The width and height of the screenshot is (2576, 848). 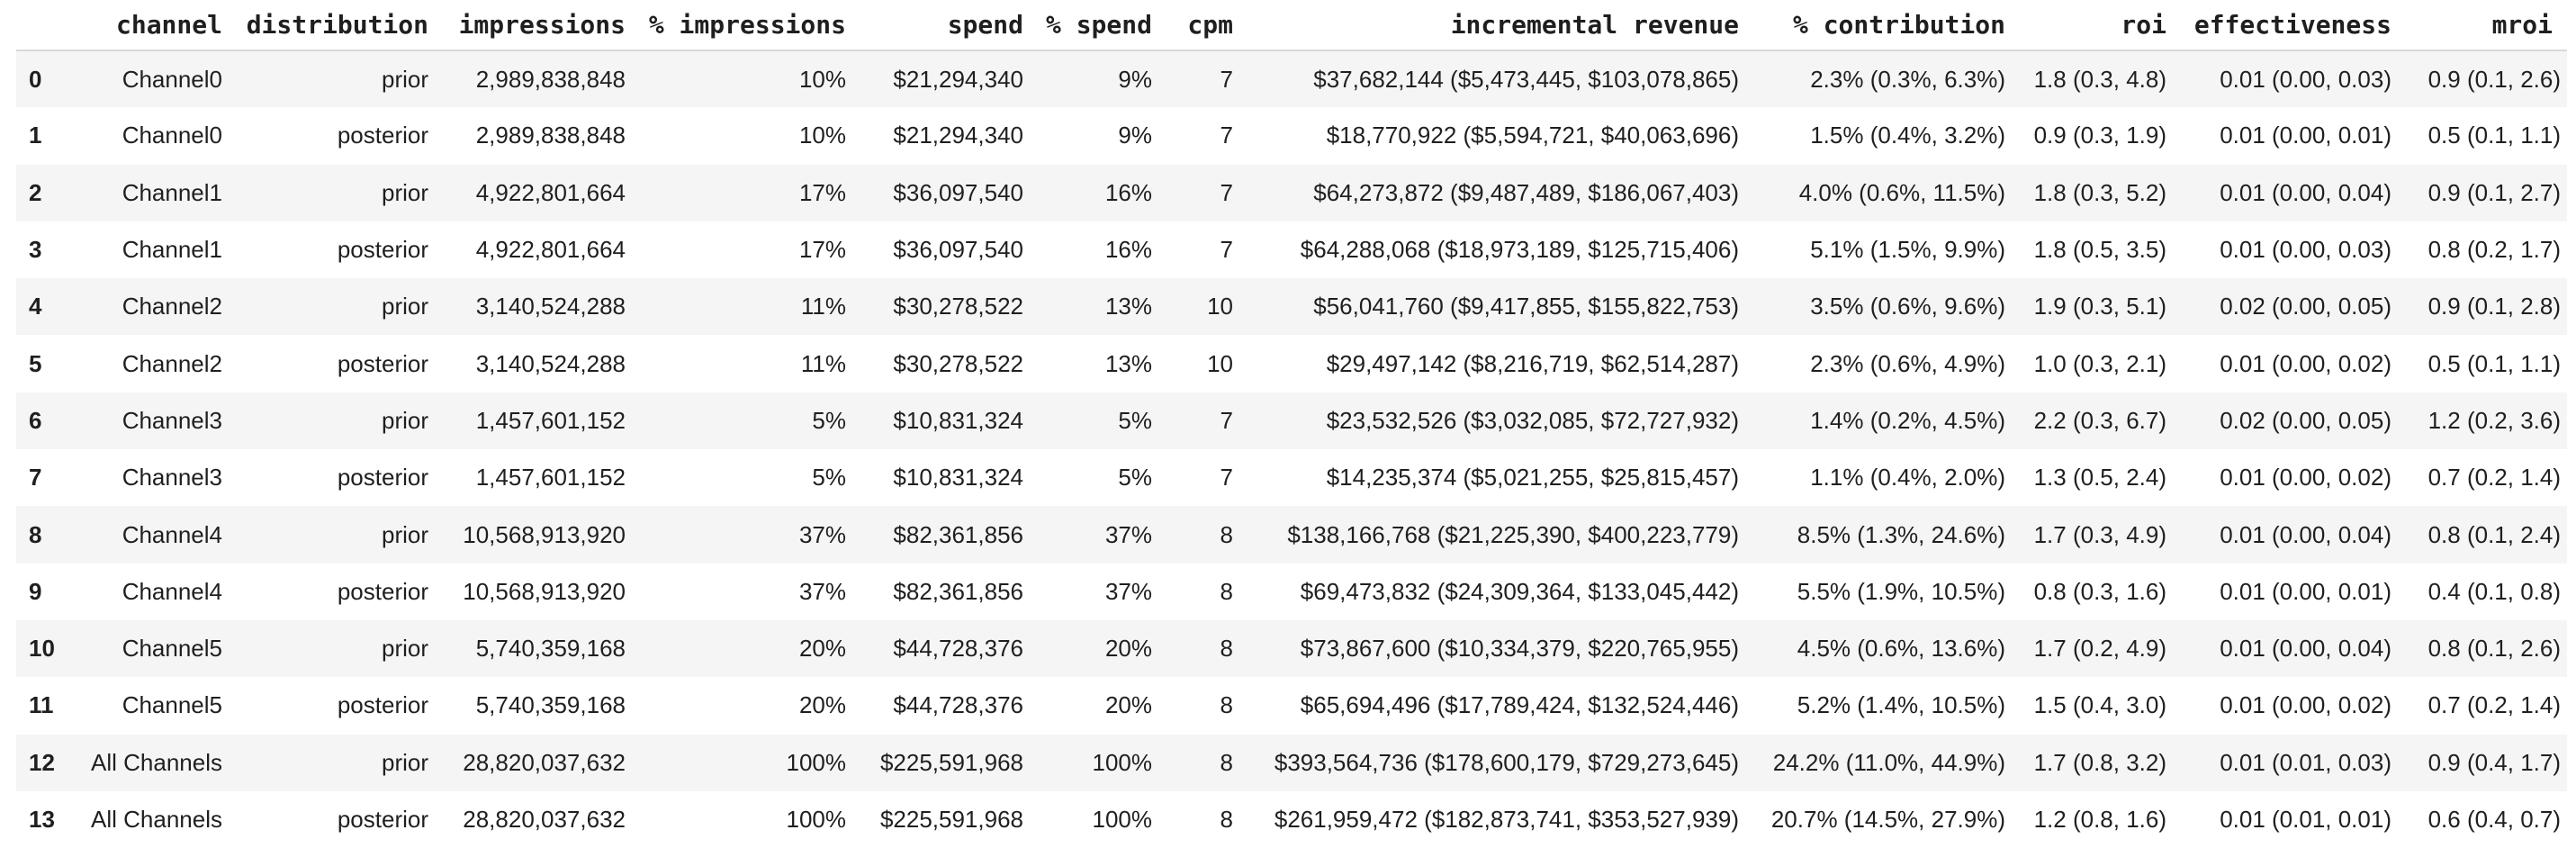 What do you see at coordinates (2494, 192) in the screenshot?
I see `cell-mroi: 0.9 (0.1, 2.7)` at bounding box center [2494, 192].